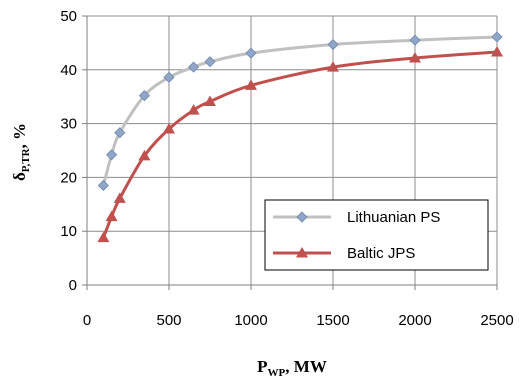 This screenshot has width=522, height=378. I want to click on x-tick-label: 500, so click(168, 320).